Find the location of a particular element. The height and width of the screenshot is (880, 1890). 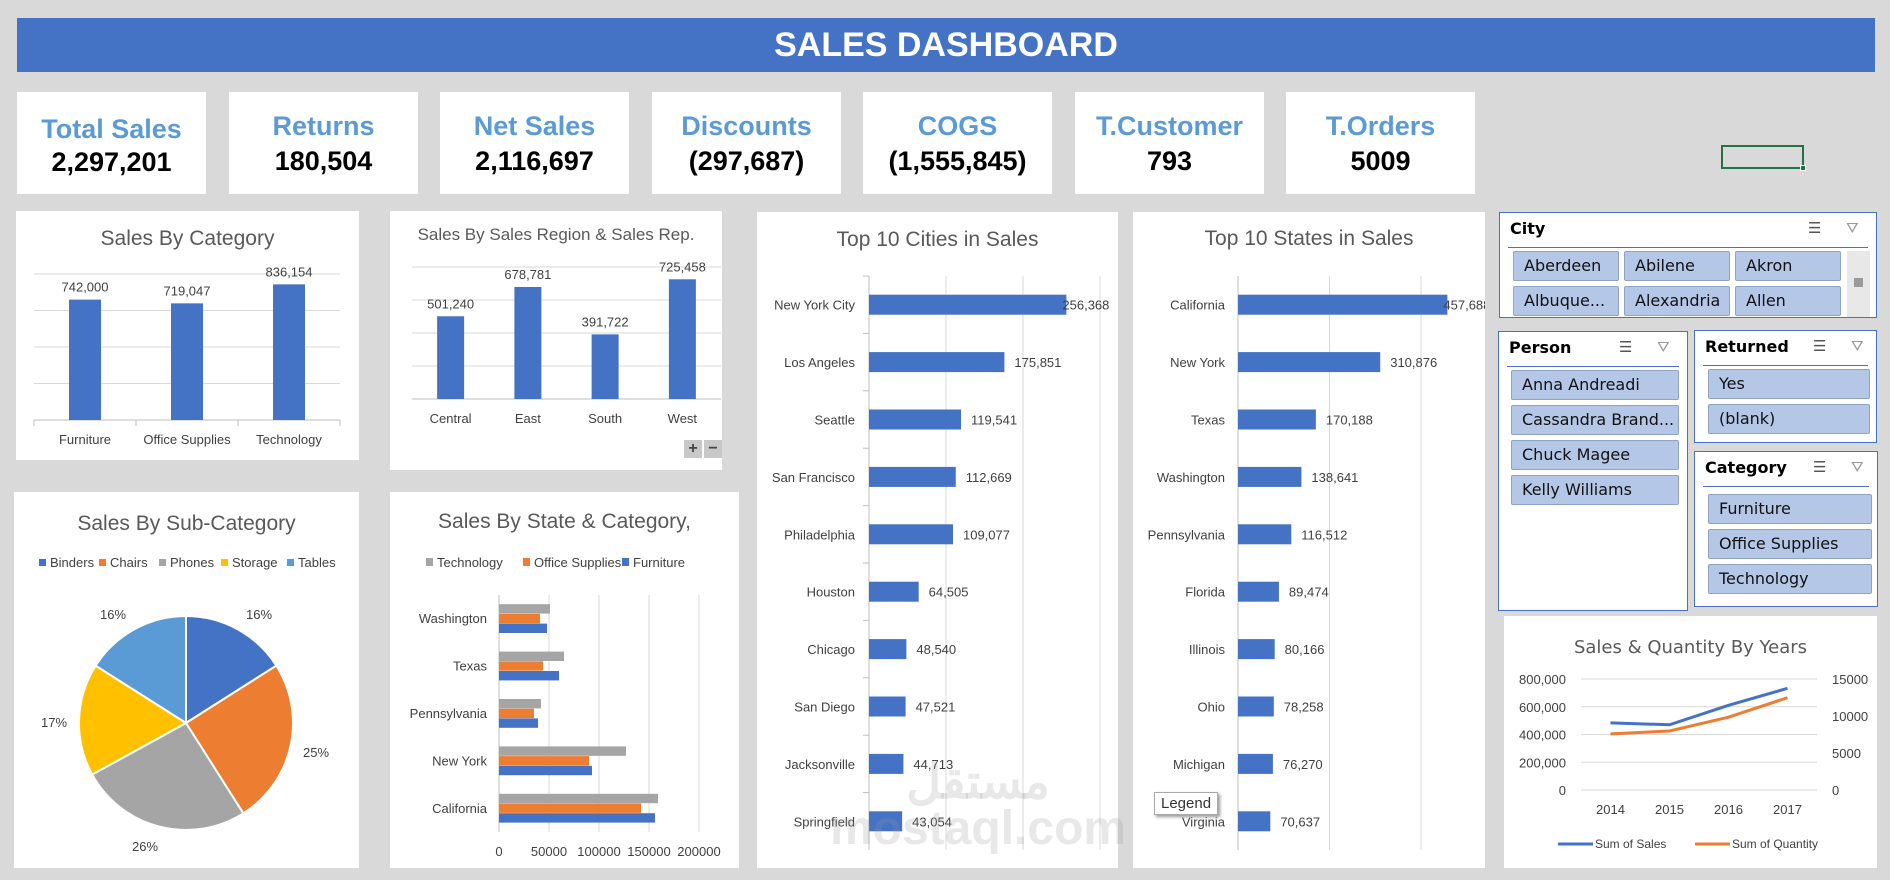

slicer-item: Chuck Magee is located at coordinates (1595, 455).